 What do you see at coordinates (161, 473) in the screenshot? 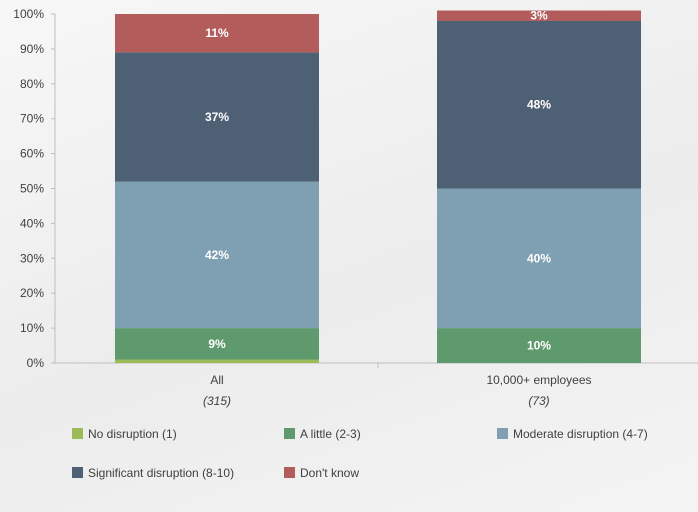
I see `legend-label: Significant disruption (8-10)` at bounding box center [161, 473].